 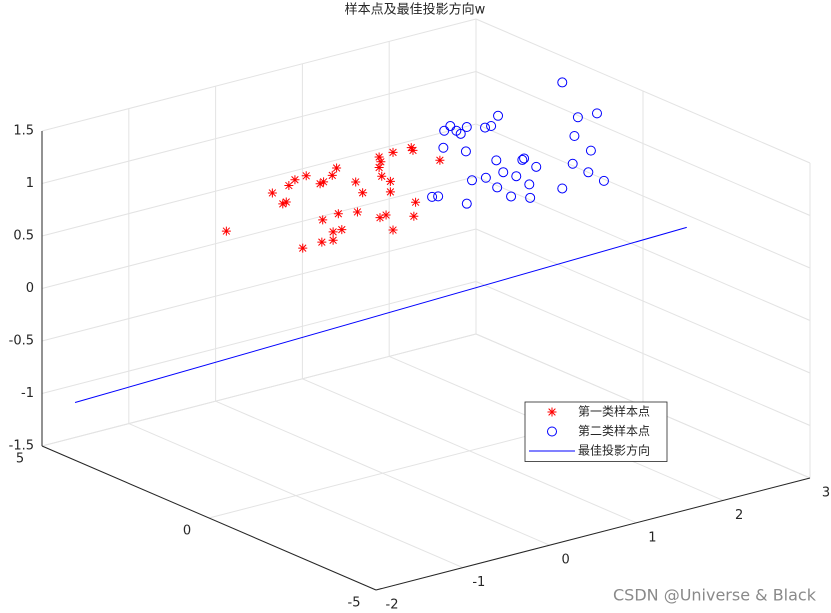 I want to click on x-tick-label: 3, so click(x=826, y=493).